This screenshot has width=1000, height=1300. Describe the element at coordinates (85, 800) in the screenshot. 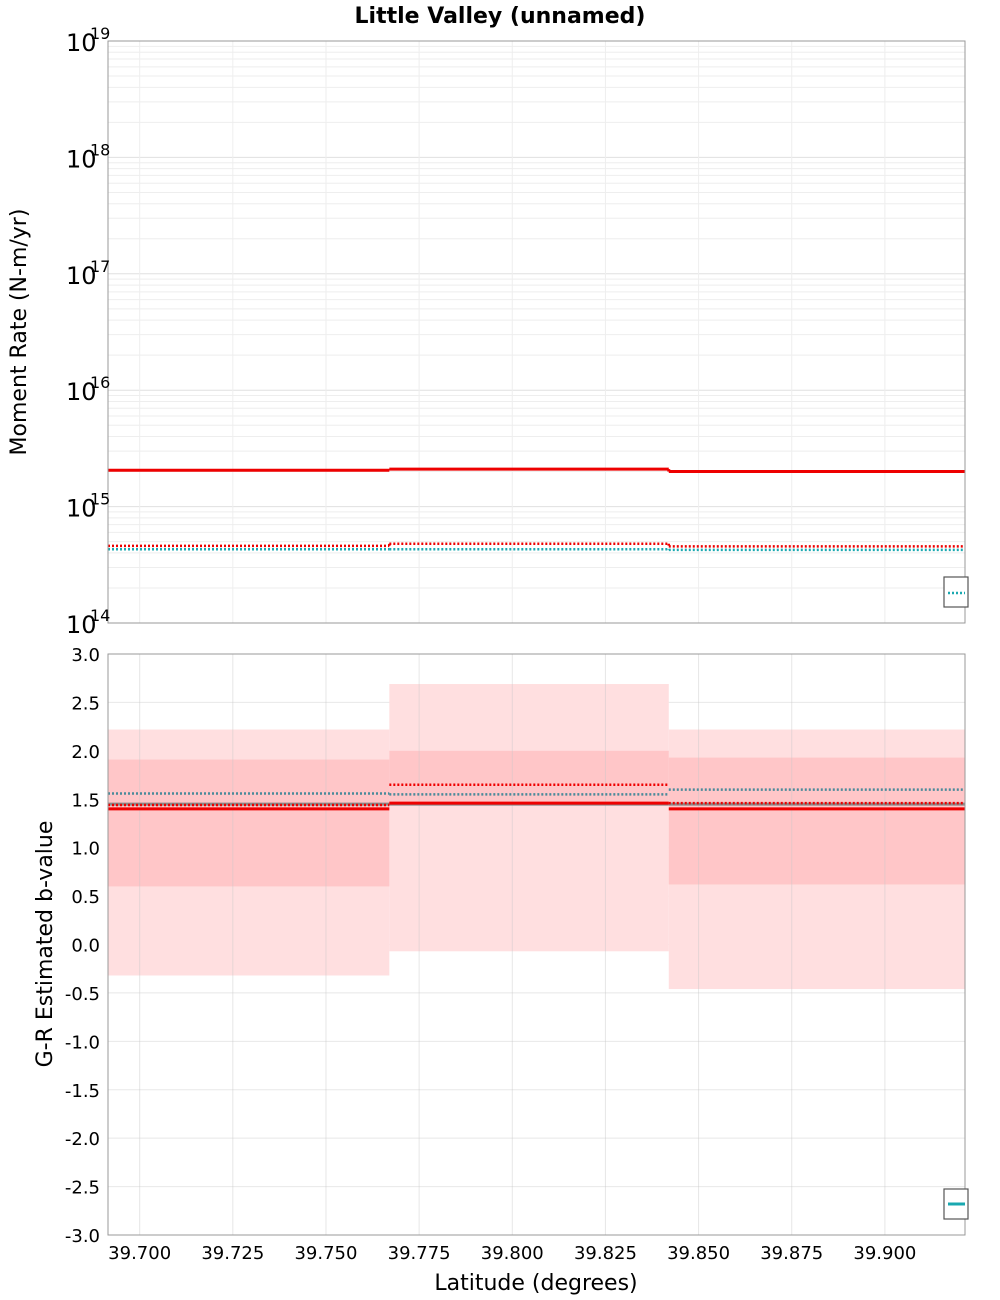

I see `b-value-y-tick-label: 1.5` at that location.